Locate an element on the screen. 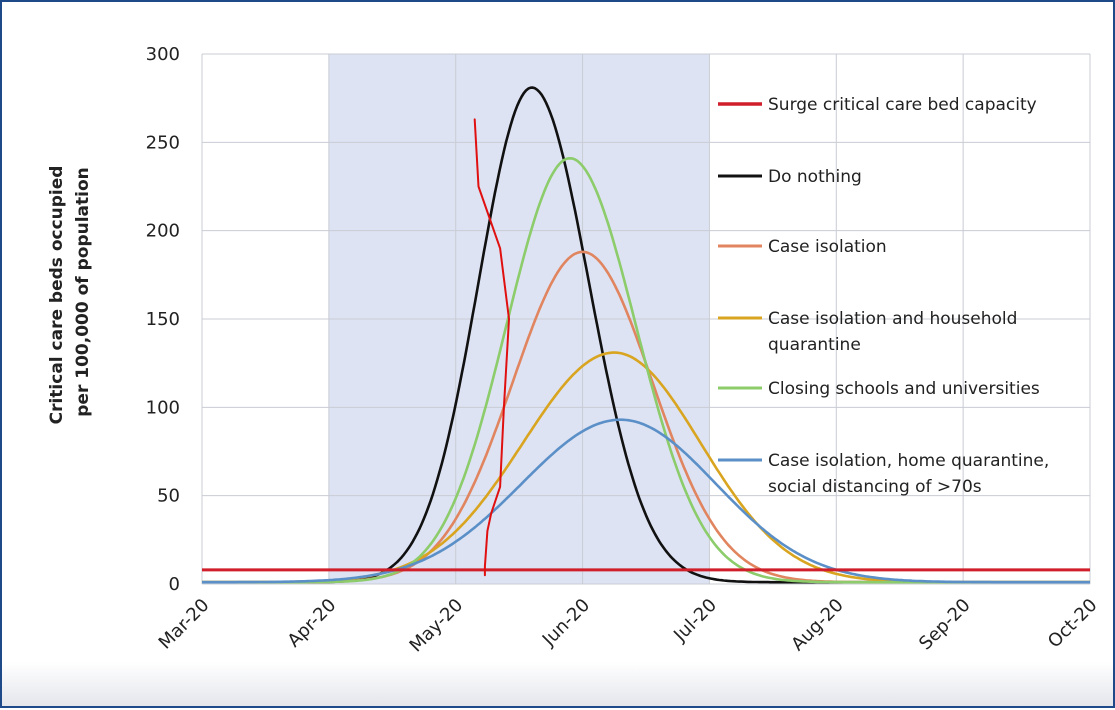  y-tick-label: 300 is located at coordinates (163, 54).